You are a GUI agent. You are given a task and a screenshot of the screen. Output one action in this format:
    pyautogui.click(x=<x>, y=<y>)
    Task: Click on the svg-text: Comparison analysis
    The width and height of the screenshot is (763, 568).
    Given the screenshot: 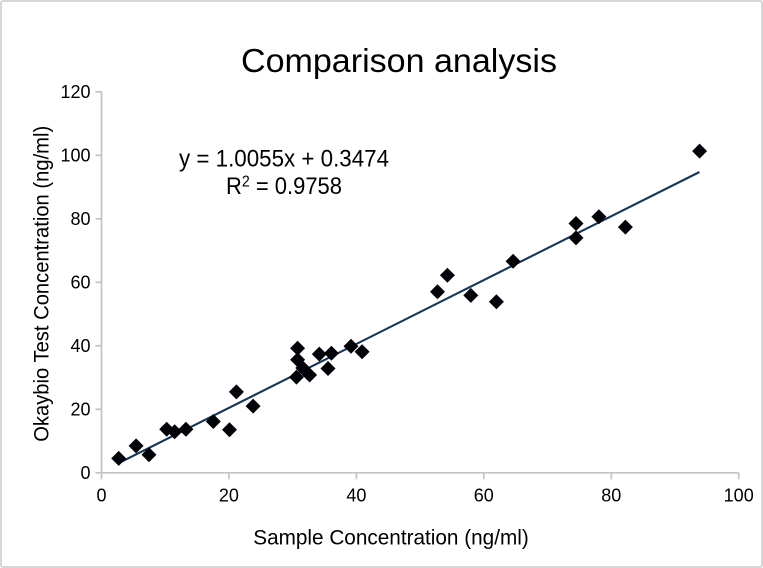 What is the action you would take?
    pyautogui.click(x=399, y=60)
    